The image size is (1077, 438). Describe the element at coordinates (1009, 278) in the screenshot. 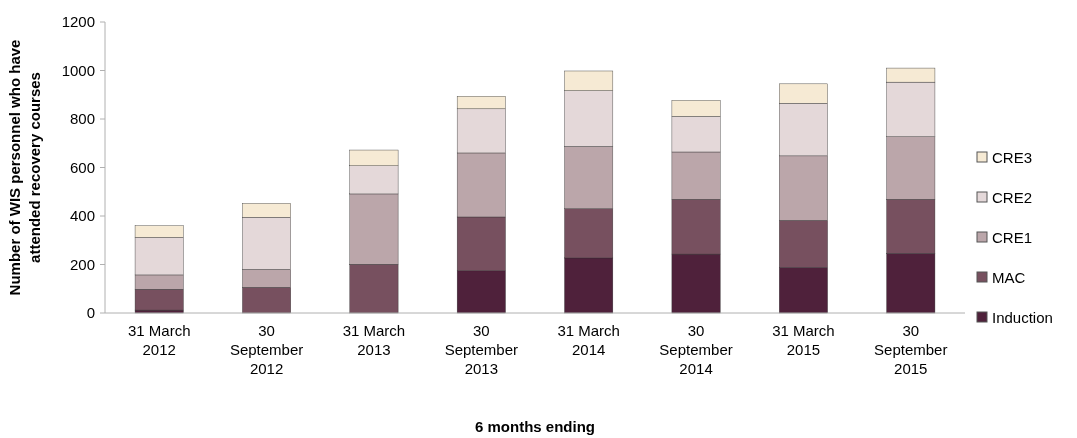

I see `legend-label: MAC` at that location.